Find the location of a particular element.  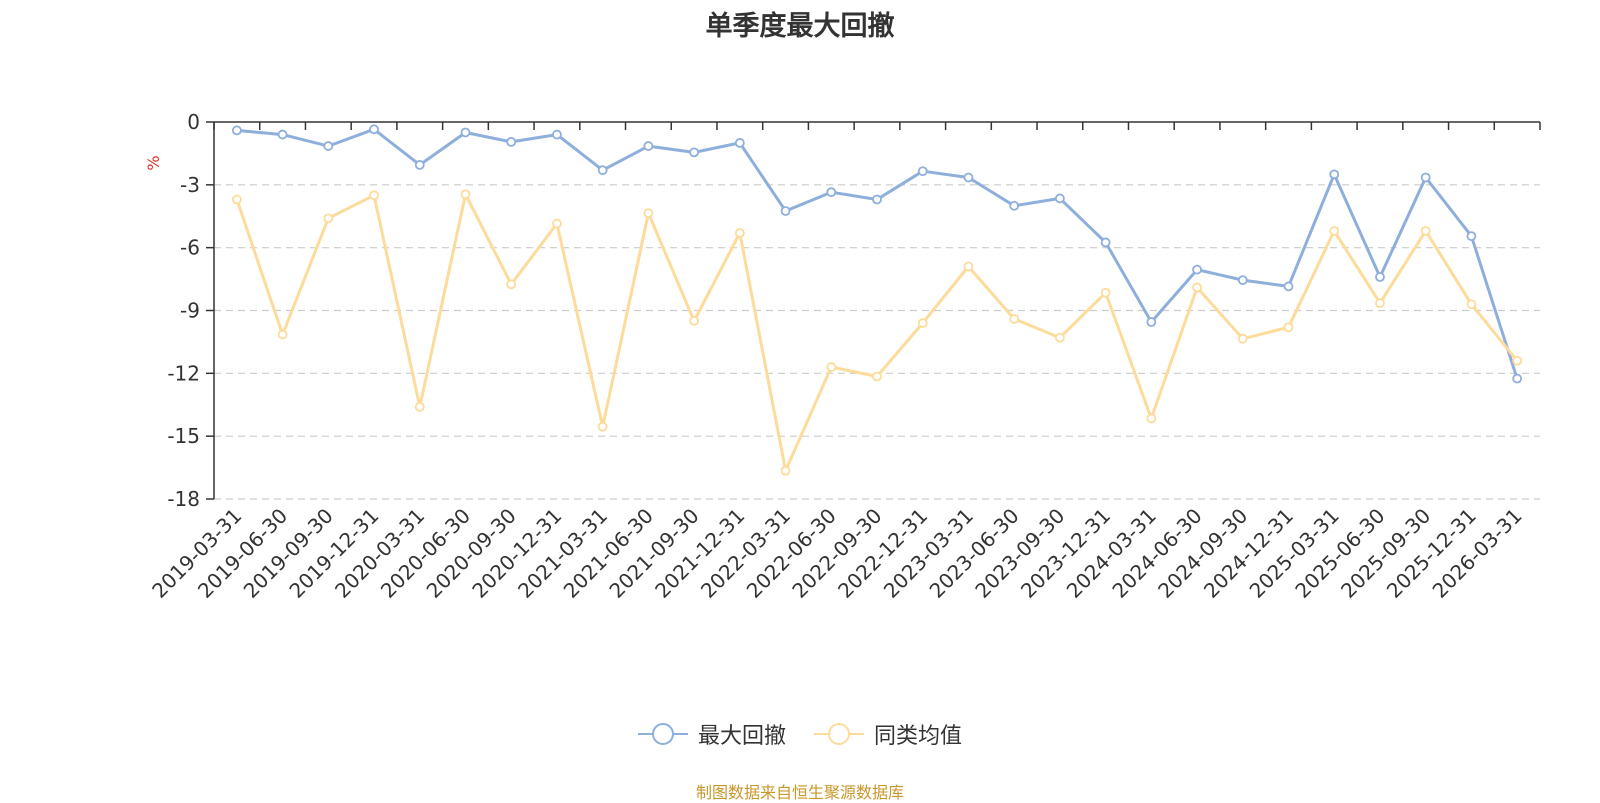

y-tick-label: -9 is located at coordinates (190, 311).